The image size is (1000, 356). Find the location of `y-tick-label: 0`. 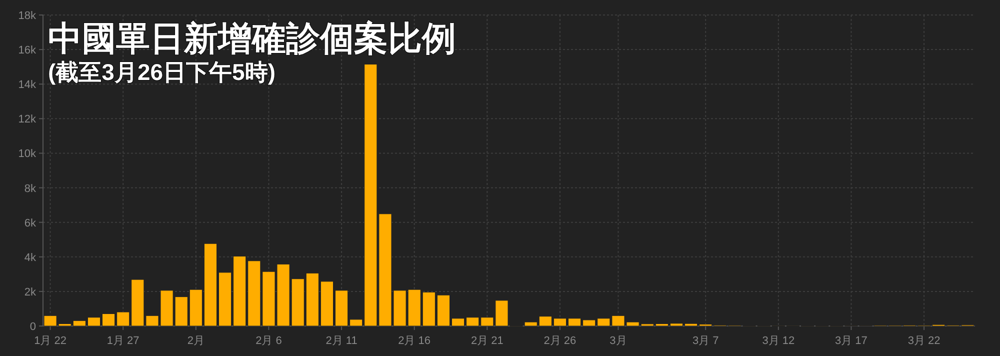

y-tick-label: 0 is located at coordinates (33, 327).